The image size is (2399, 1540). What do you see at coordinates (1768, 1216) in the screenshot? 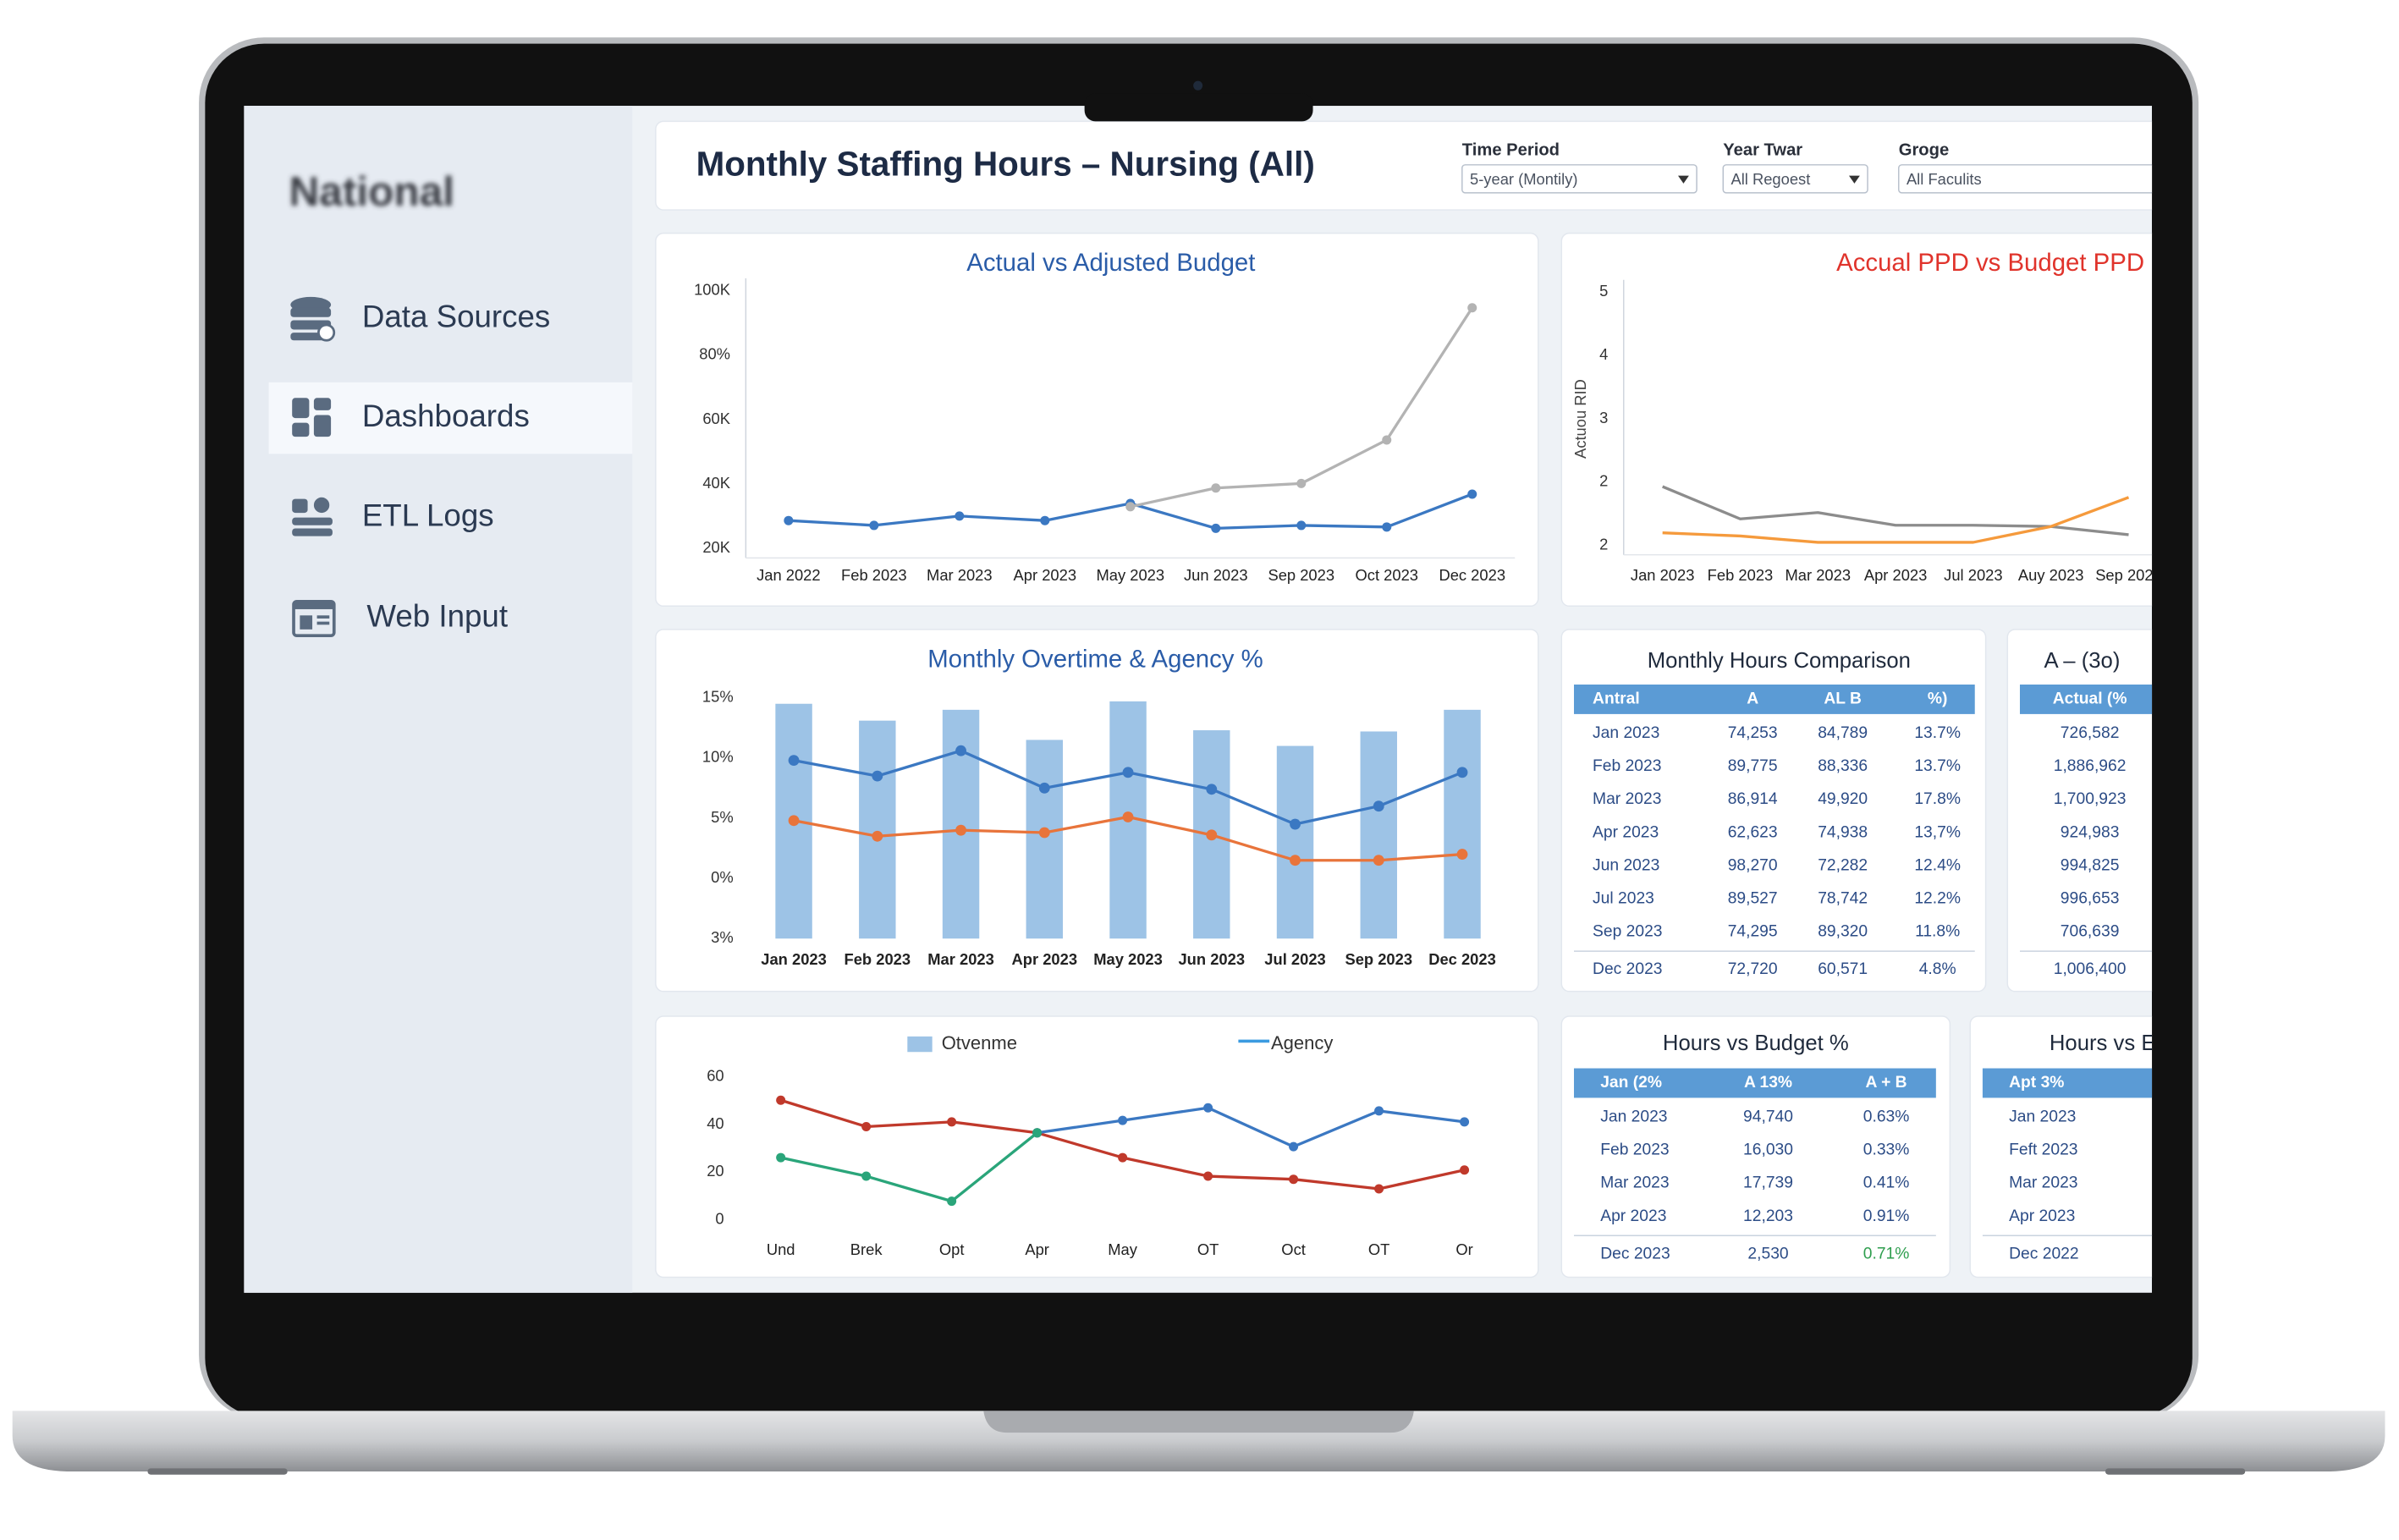
I see `table-cell: 12,203` at bounding box center [1768, 1216].